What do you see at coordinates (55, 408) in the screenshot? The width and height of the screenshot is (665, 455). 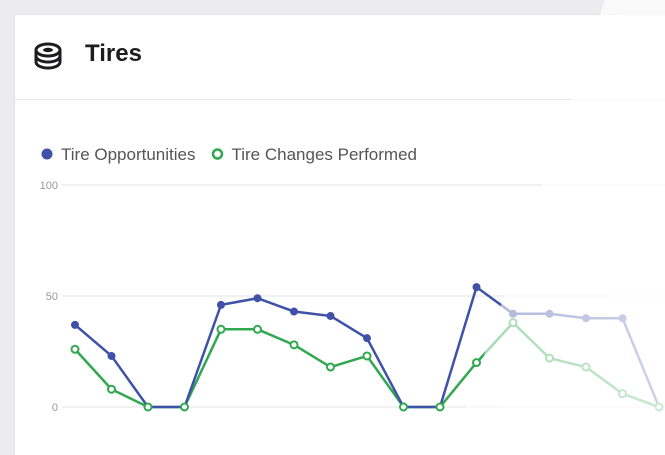 I see `y-tick-label-0: 0` at bounding box center [55, 408].